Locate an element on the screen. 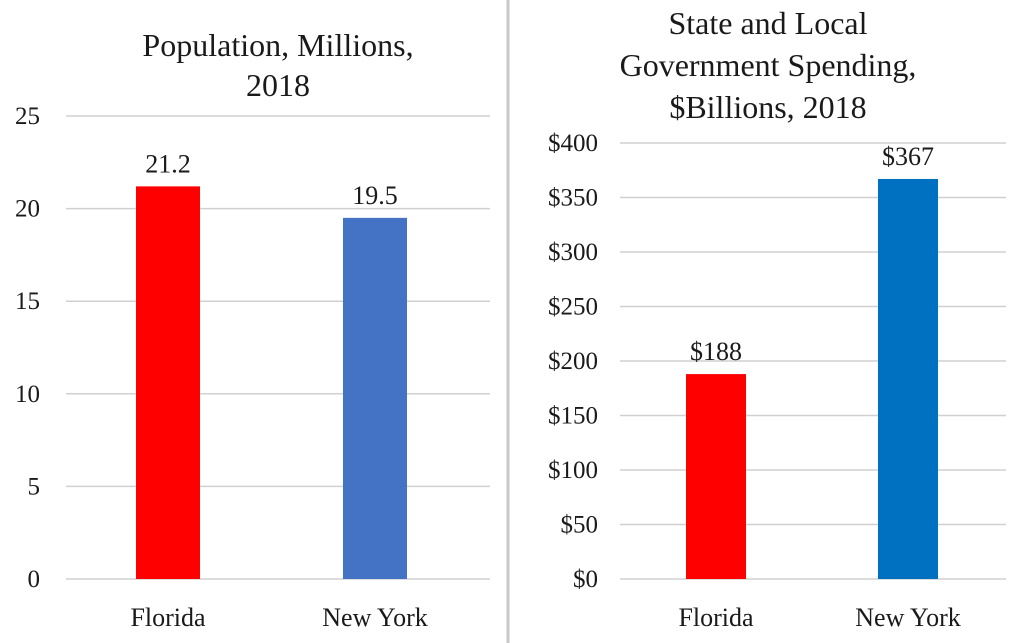 This screenshot has height=643, width=1024. population-bar-florida is located at coordinates (168, 382).